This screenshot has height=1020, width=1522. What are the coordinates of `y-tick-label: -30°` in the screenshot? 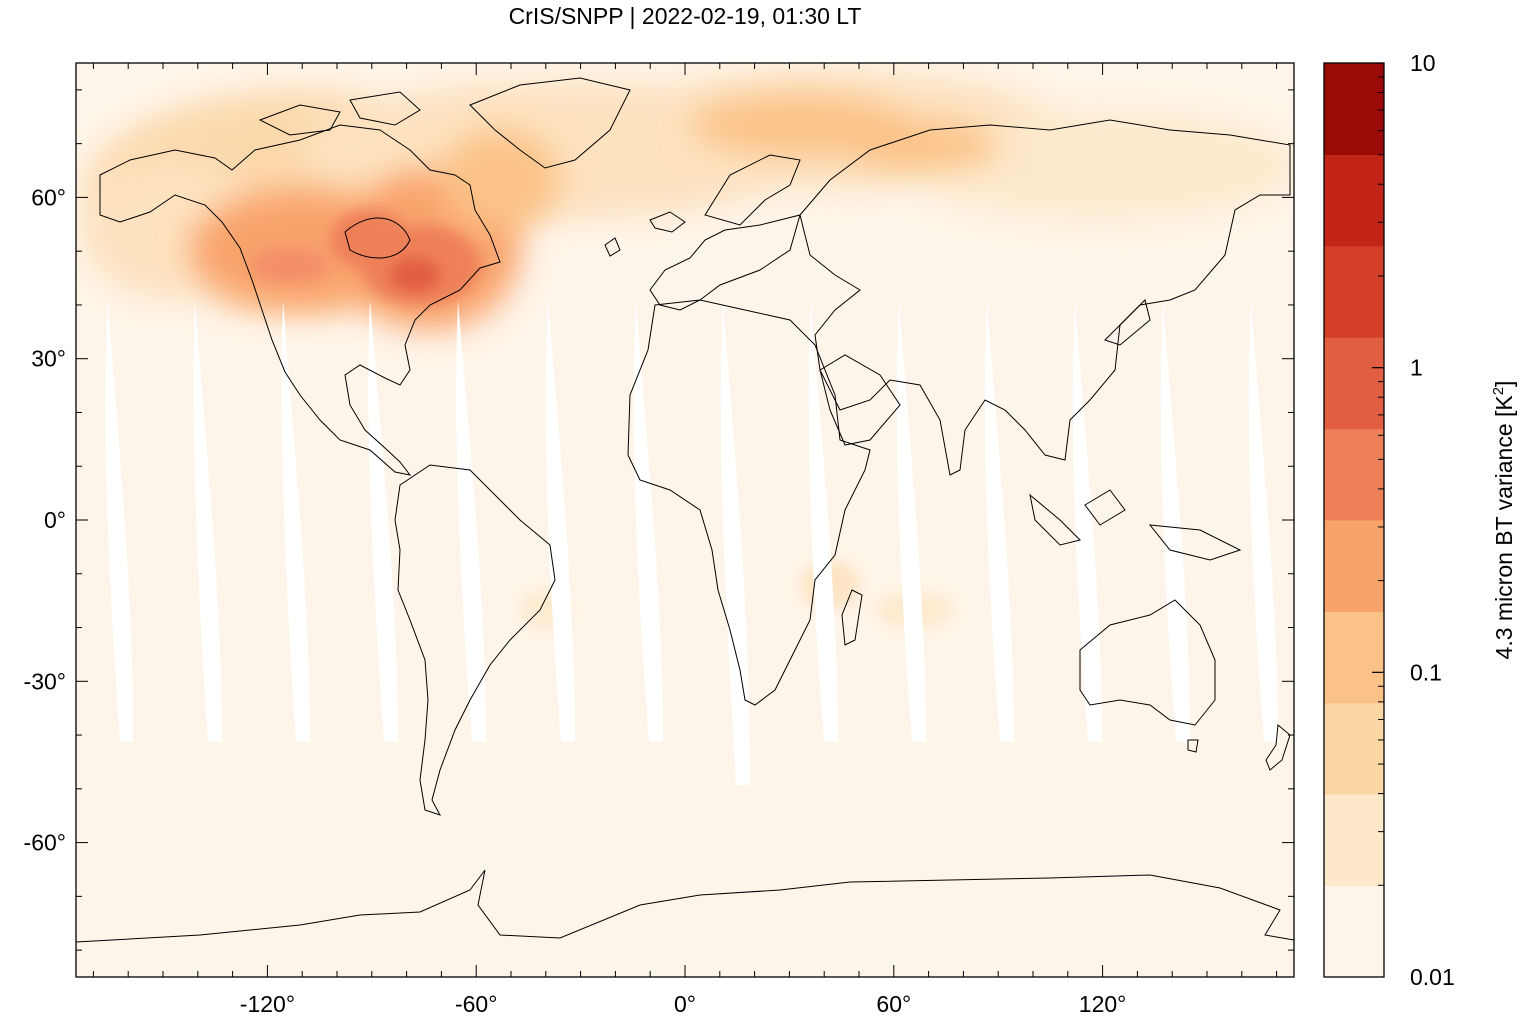 It's located at (45, 681).